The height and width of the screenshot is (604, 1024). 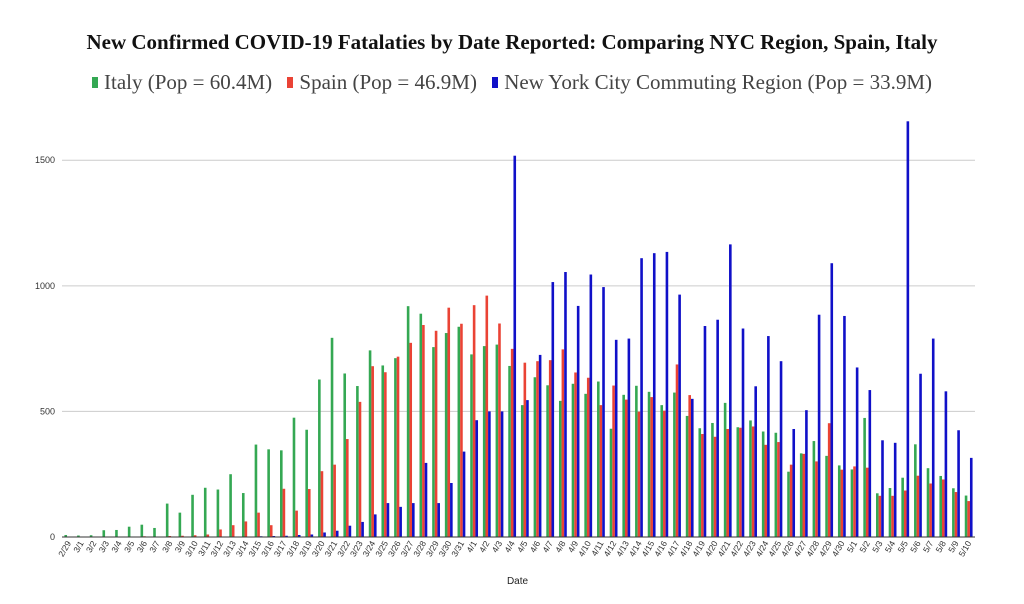 What do you see at coordinates (495, 82) in the screenshot?
I see `legend-swatch-nyc` at bounding box center [495, 82].